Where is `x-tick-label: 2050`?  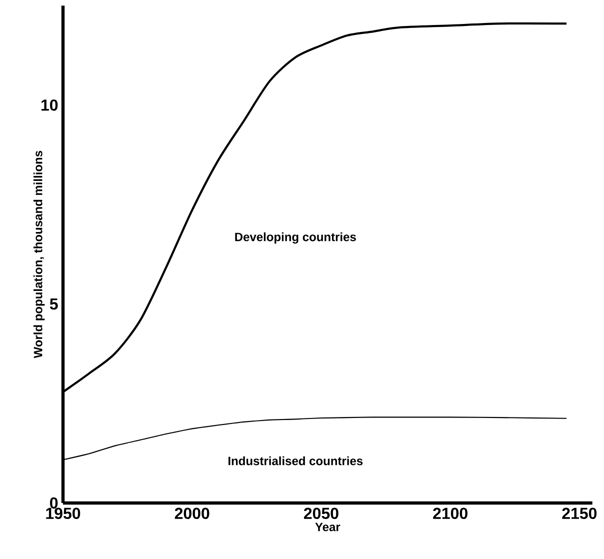 x-tick-label: 2050 is located at coordinates (321, 514).